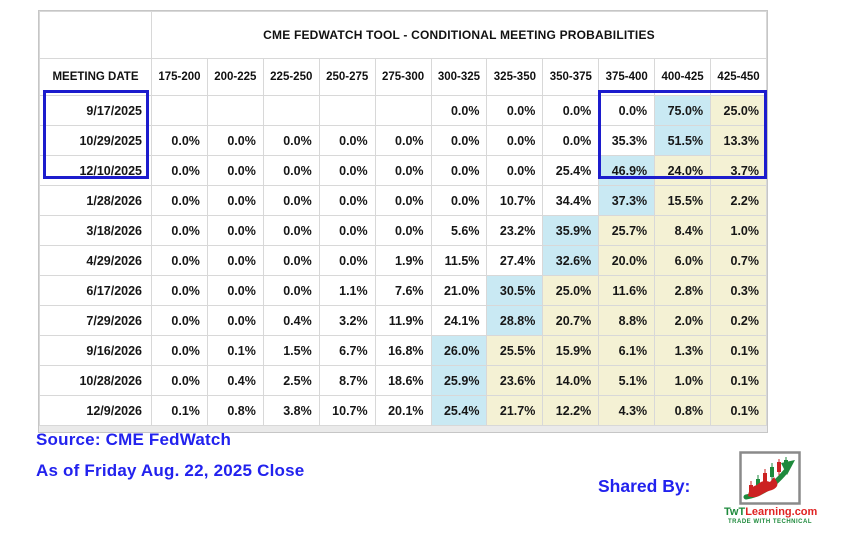 The image size is (859, 543). What do you see at coordinates (627, 410) in the screenshot?
I see `probability-cell: 4.3%` at bounding box center [627, 410].